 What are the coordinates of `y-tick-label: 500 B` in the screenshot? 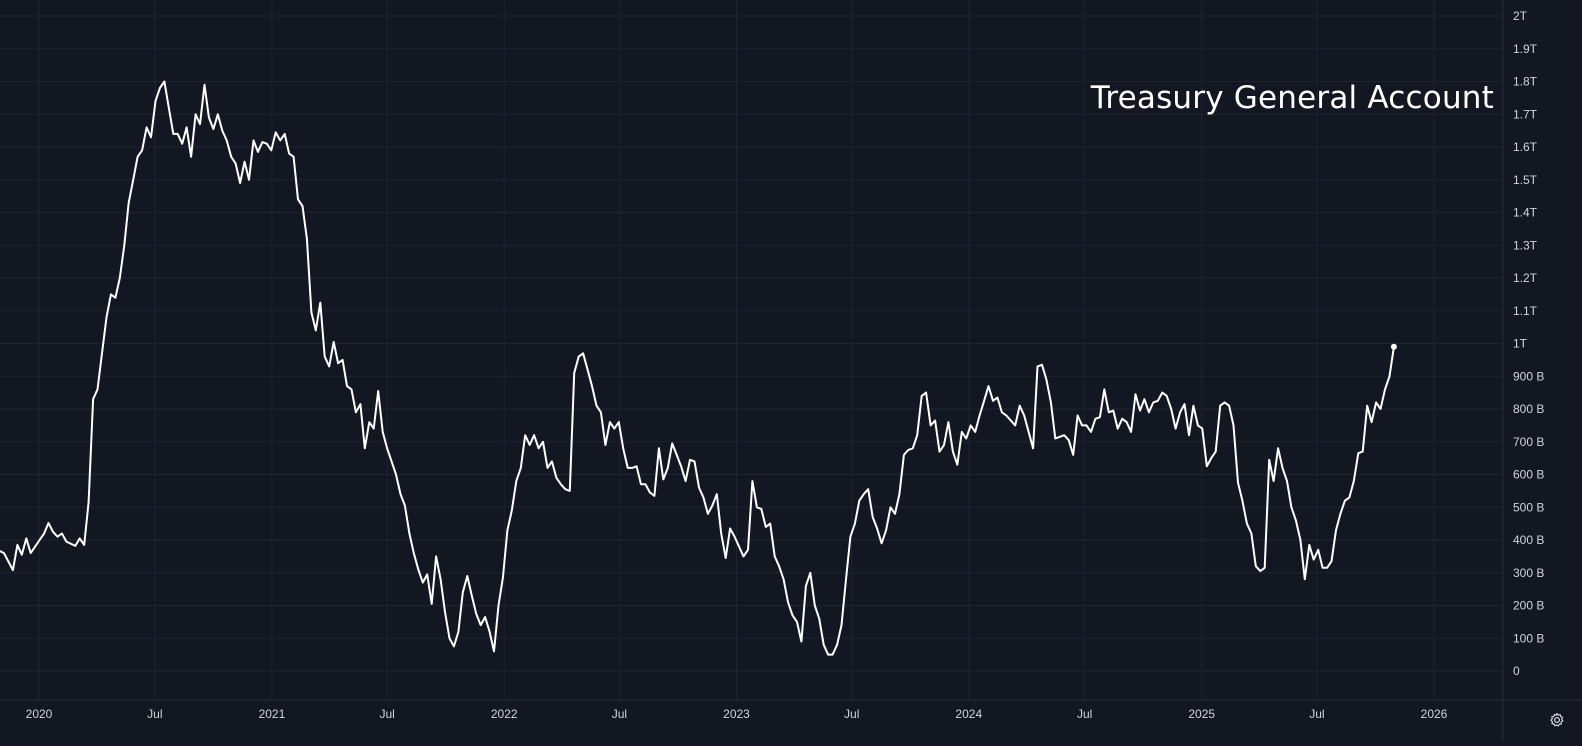 It's located at (1528, 507).